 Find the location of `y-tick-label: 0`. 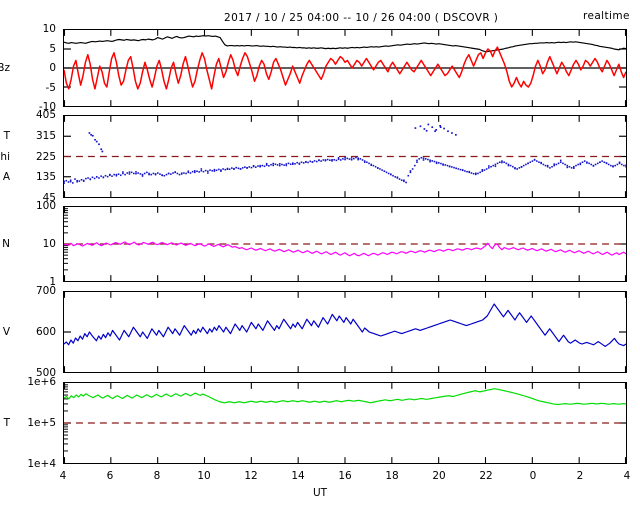

y-tick-label: 0 is located at coordinates (52, 68).